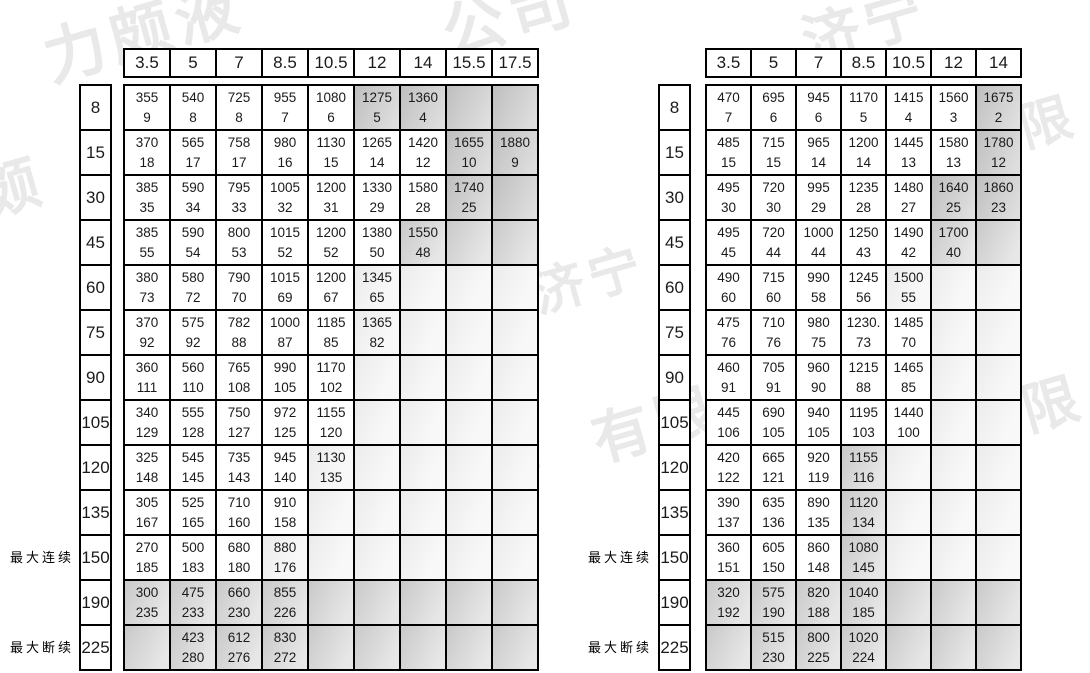 This screenshot has height=673, width=1090. I want to click on cell-left-r30-c7: 795 33, so click(239, 197).